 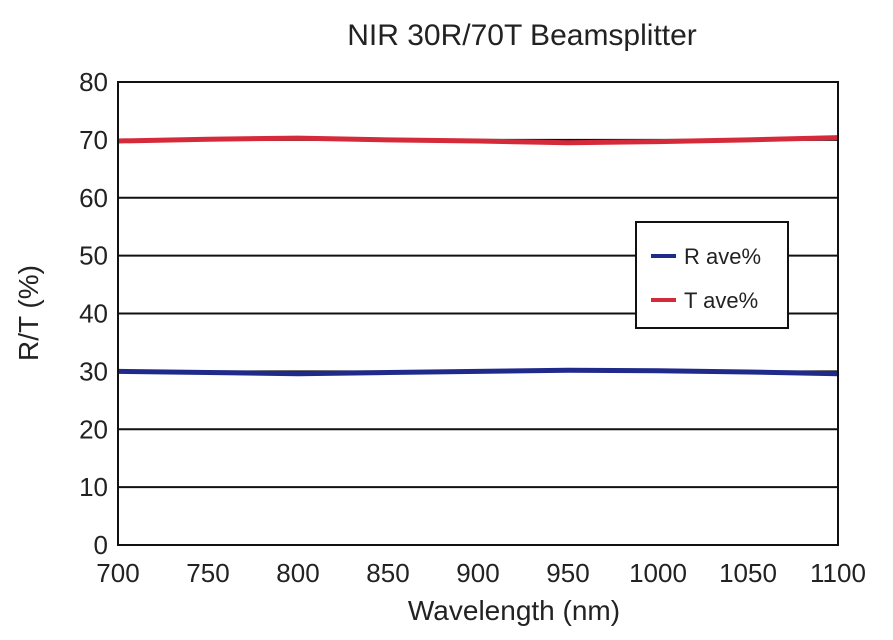 I want to click on x-tick-labels: 700 750 800 850 900 950 1000 1050 1100, so click(x=481, y=573).